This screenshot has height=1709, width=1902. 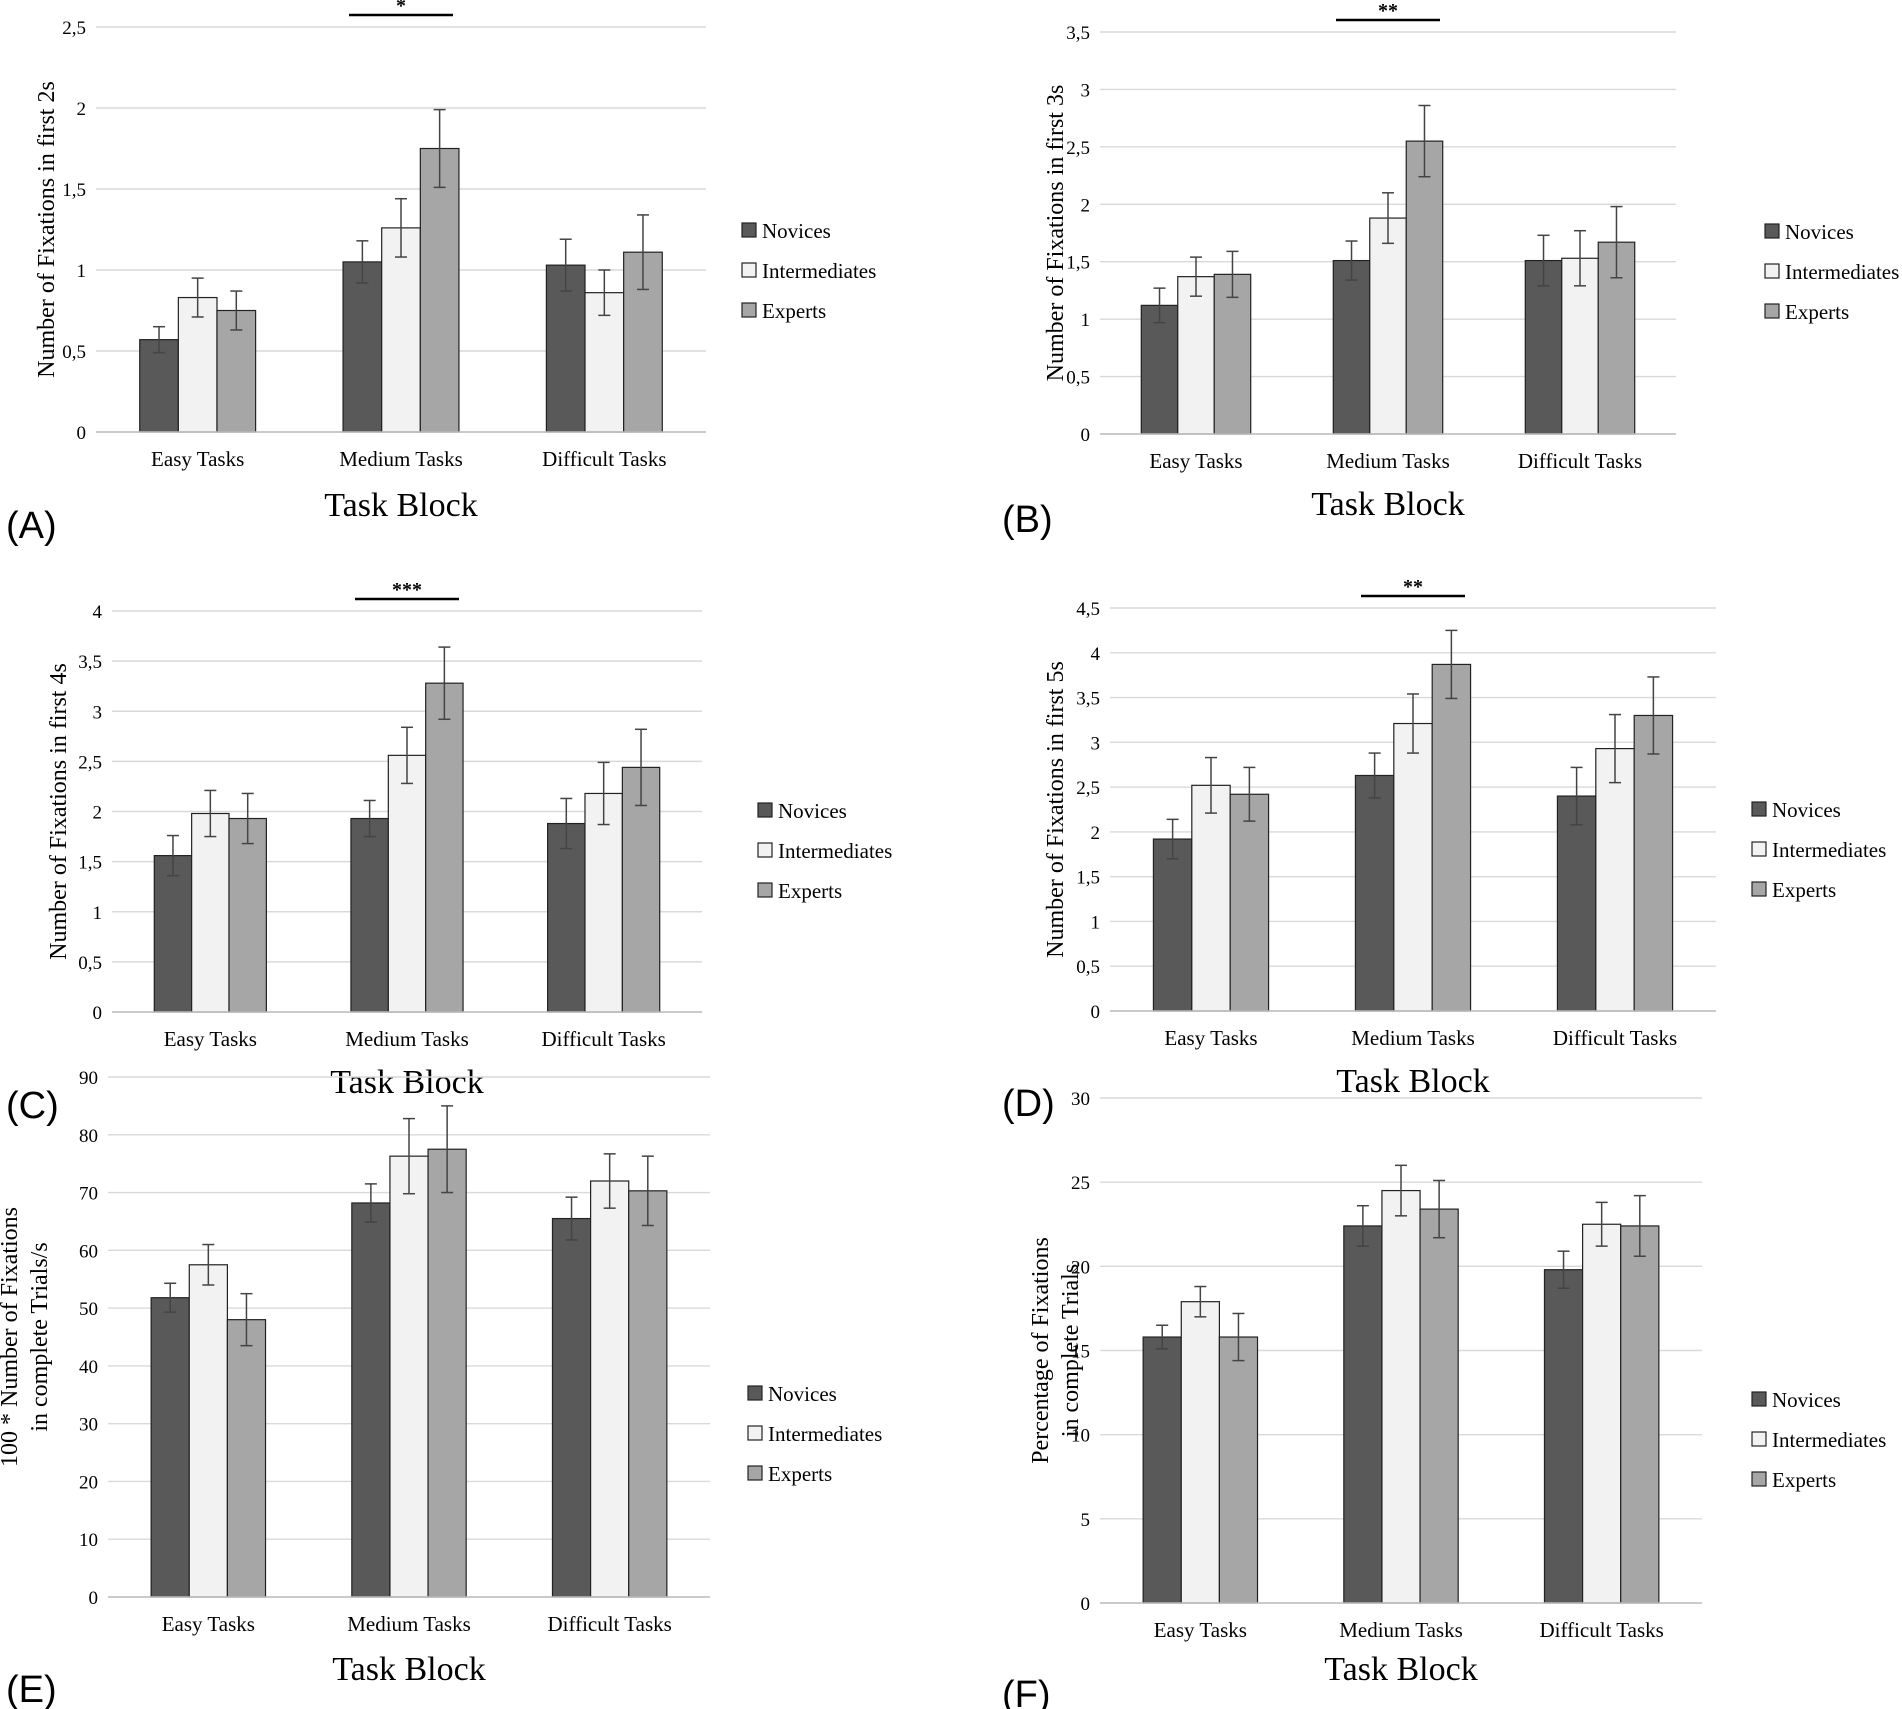 I want to click on y-axis-title-line: Number of Fixations in first 5s, so click(x=1056, y=809).